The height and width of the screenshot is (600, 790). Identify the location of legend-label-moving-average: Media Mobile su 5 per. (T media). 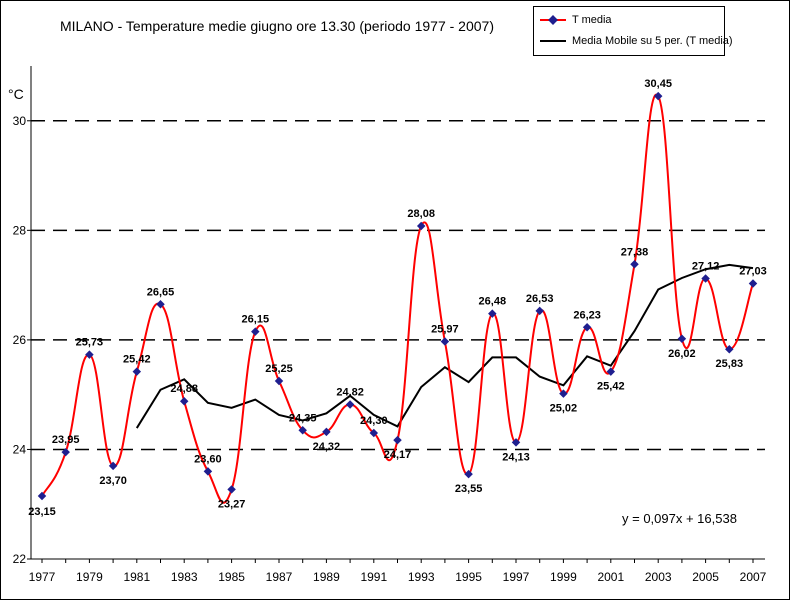
(652, 41).